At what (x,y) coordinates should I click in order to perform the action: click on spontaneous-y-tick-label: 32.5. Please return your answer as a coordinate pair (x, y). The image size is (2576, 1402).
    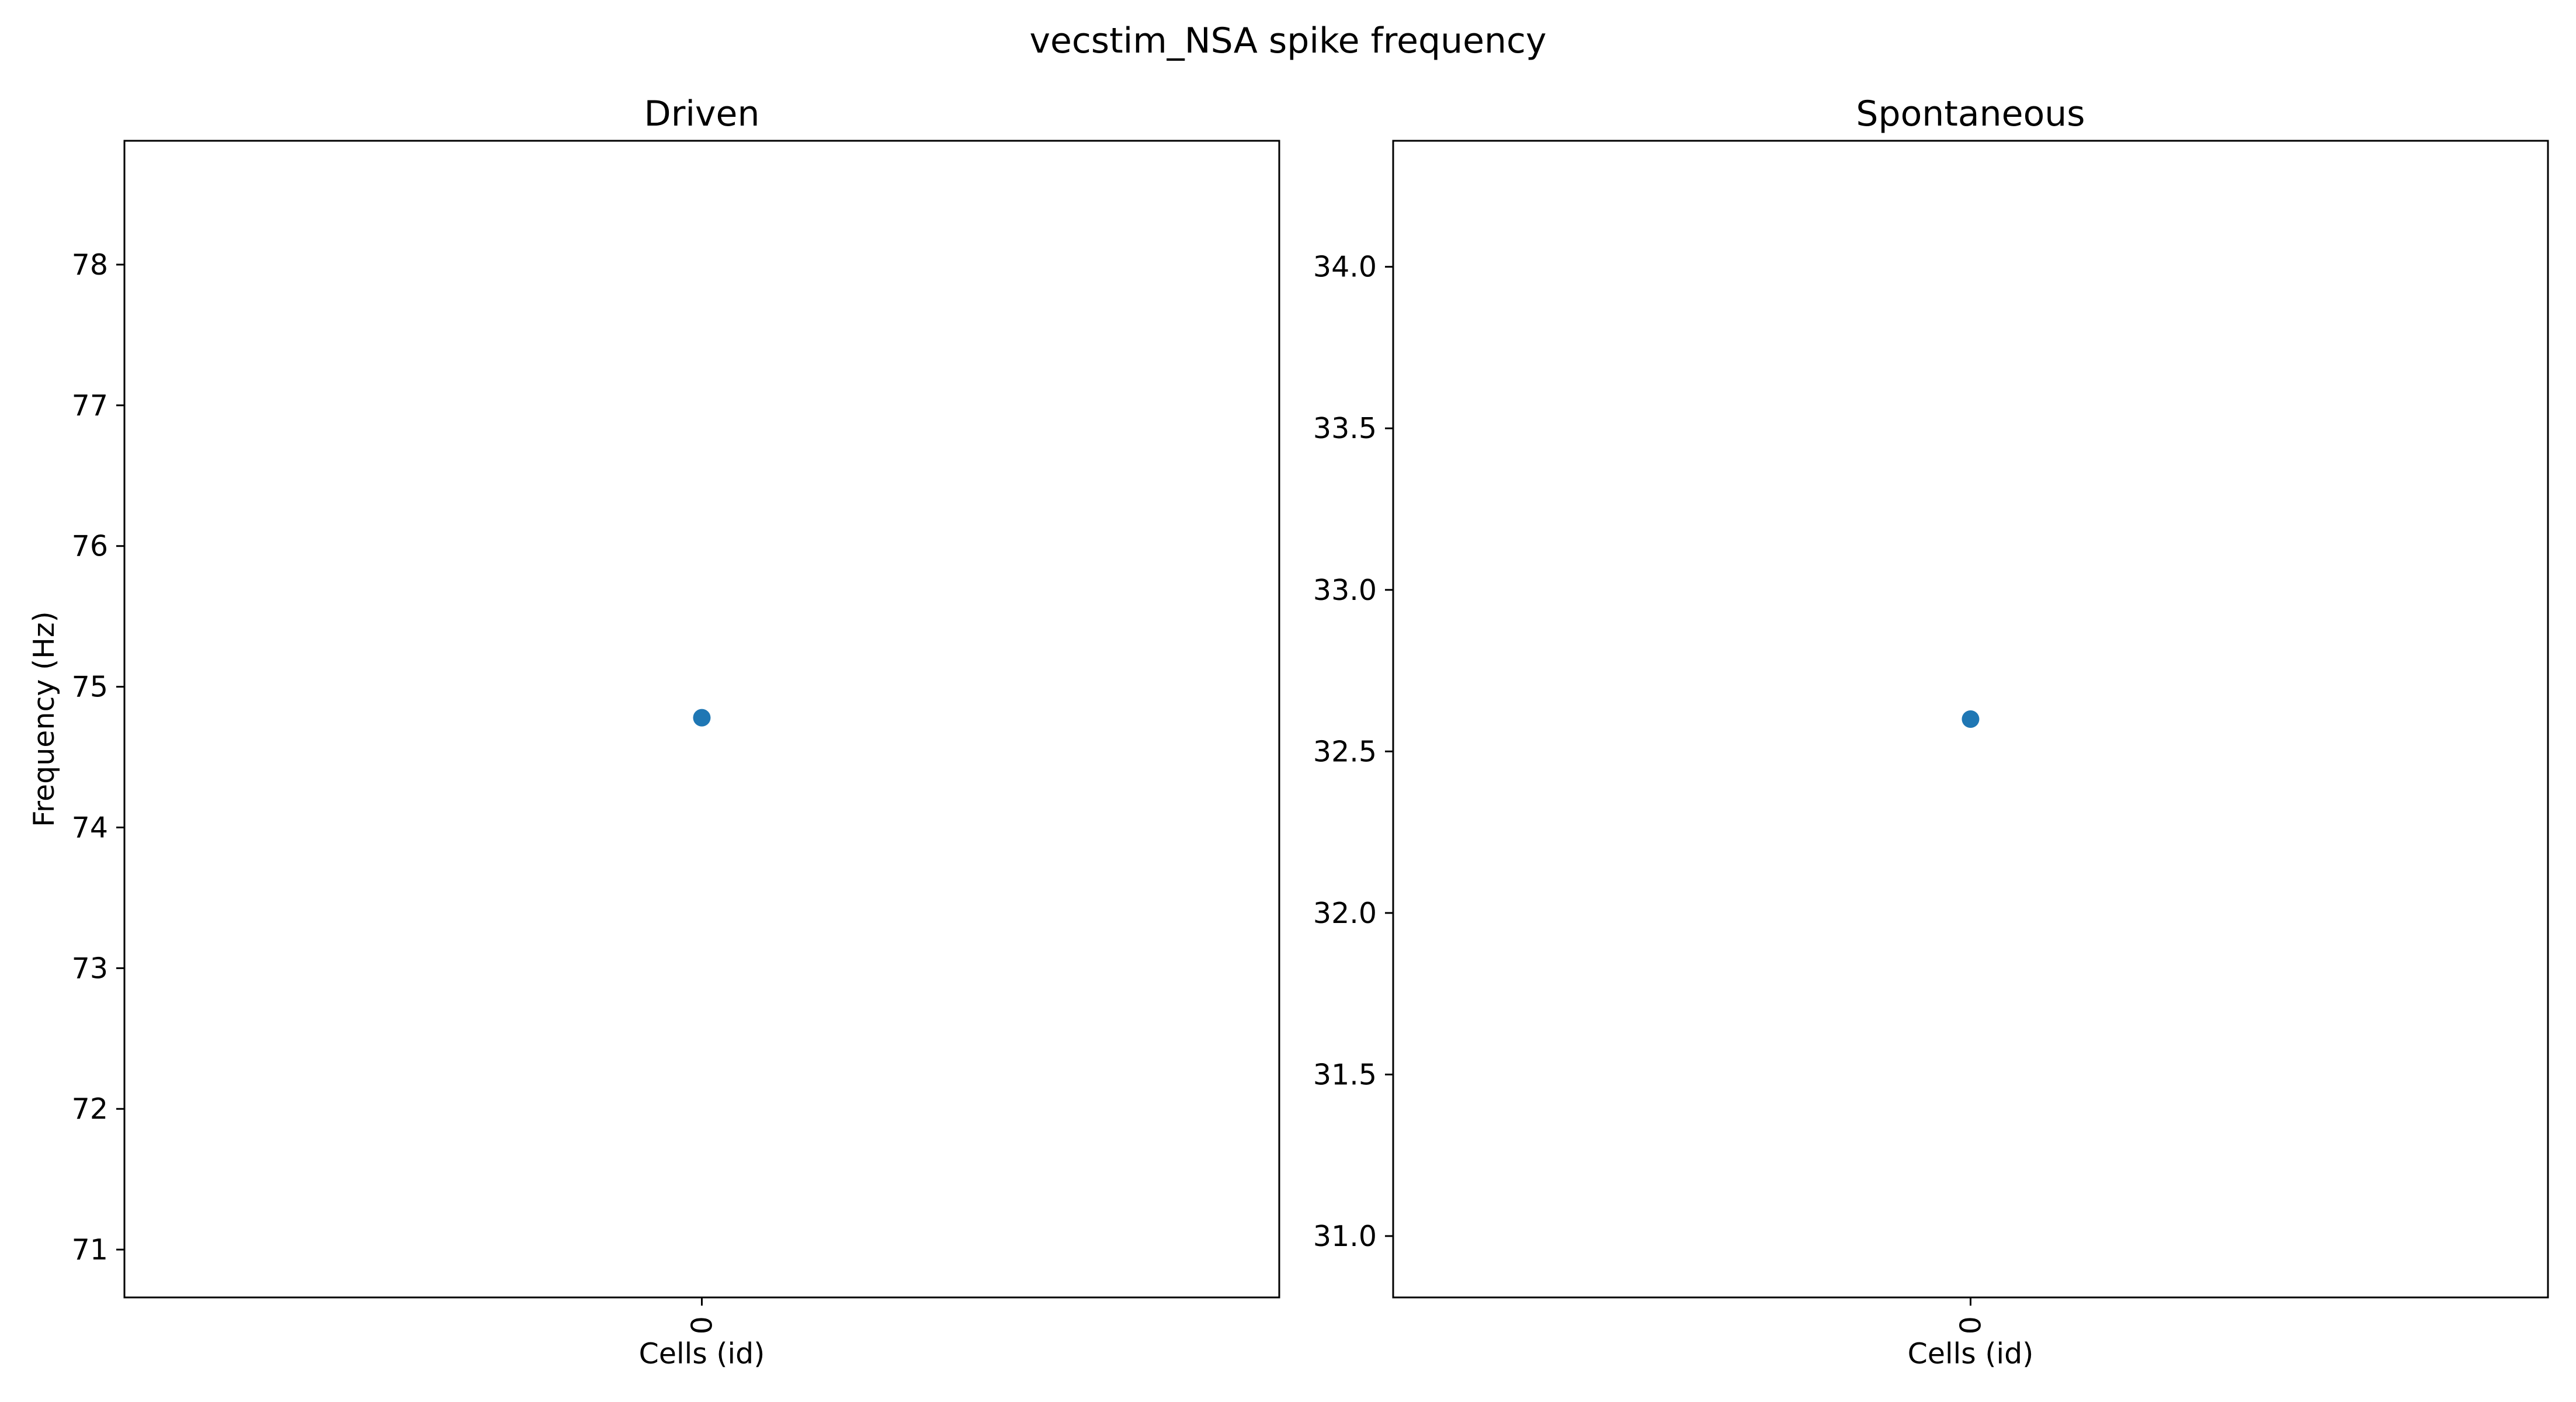
    Looking at the image, I should click on (1345, 751).